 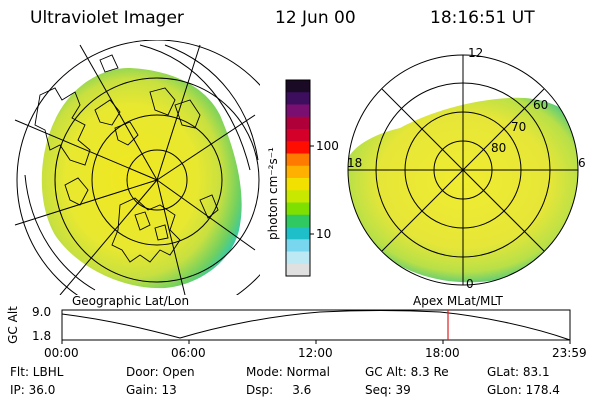 I want to click on status-mode: Mode: Normal, so click(x=288, y=372).